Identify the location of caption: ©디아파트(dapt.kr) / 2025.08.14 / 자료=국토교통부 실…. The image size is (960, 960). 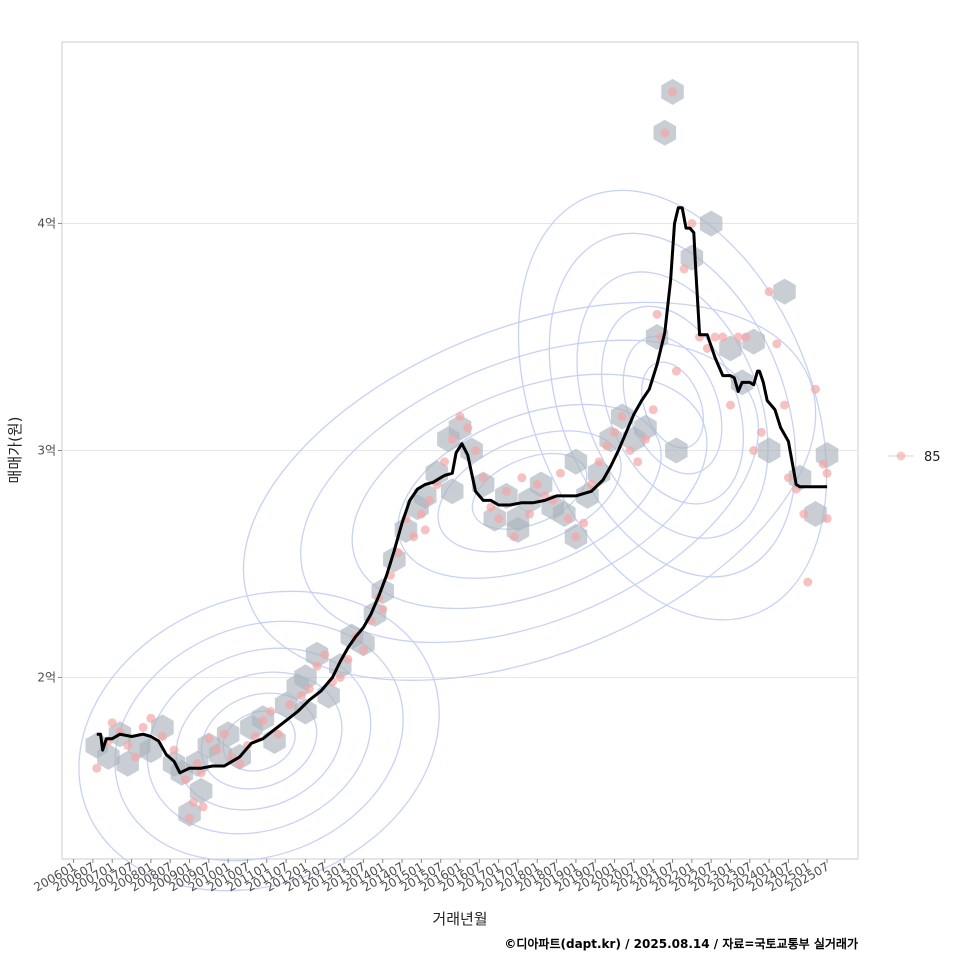
(681, 943).